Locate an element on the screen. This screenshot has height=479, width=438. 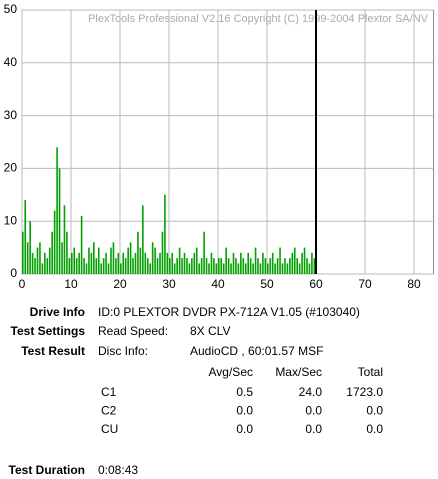
label: Drive Info is located at coordinates (57, 312).